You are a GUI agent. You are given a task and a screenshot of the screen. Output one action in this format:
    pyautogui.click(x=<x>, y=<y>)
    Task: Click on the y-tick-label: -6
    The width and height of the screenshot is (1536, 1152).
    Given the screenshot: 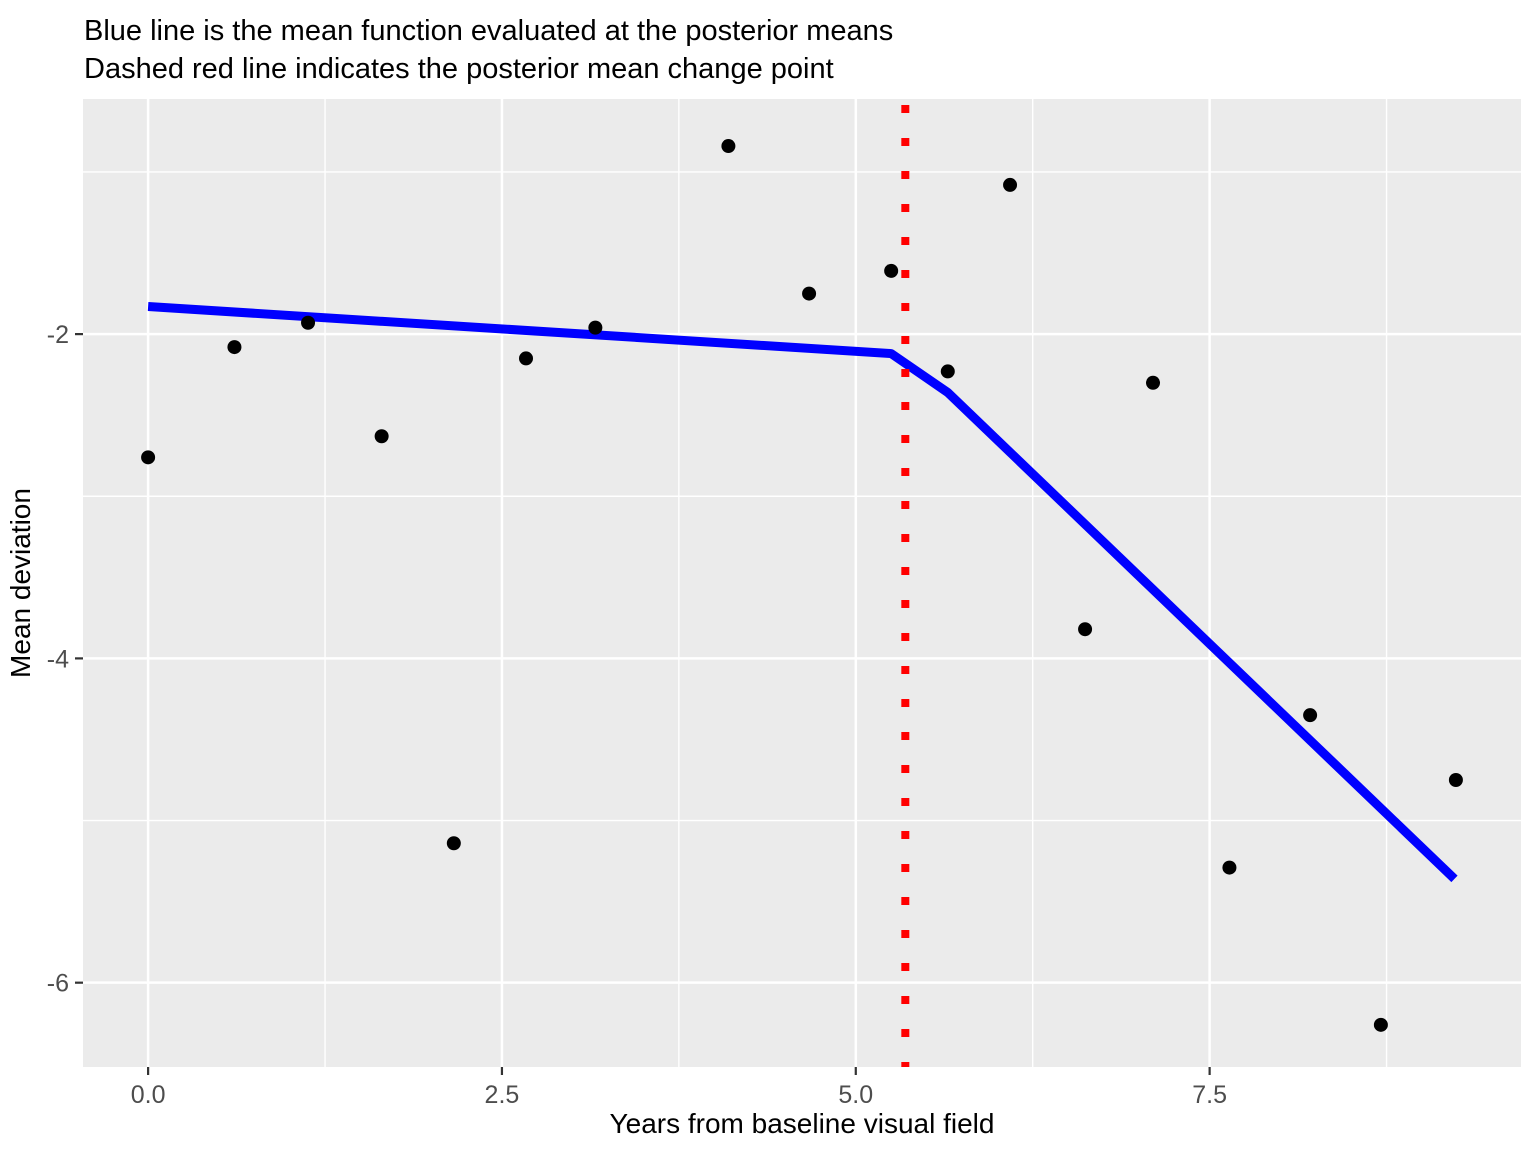 What is the action you would take?
    pyautogui.click(x=58, y=984)
    